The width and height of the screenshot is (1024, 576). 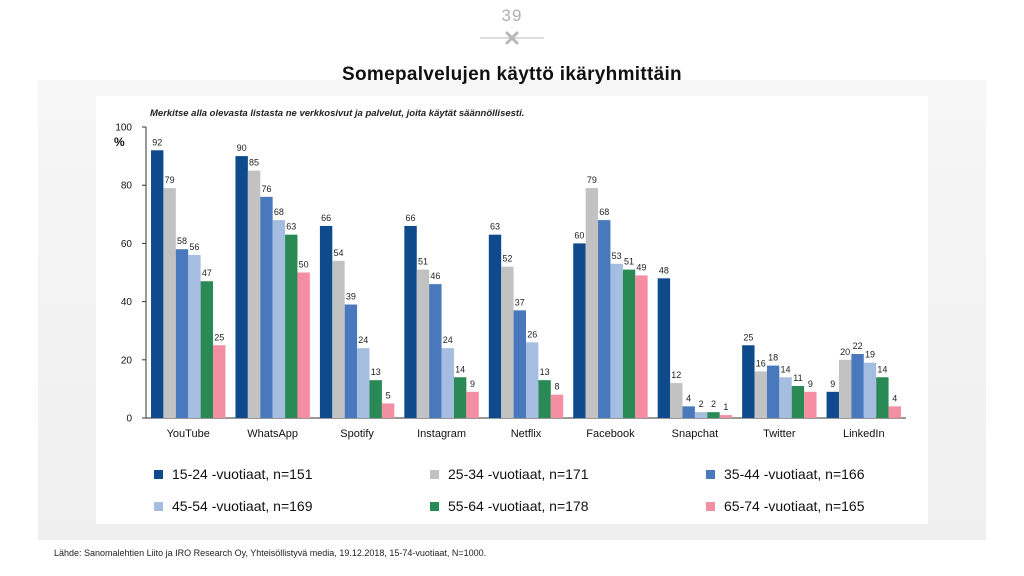 I want to click on bar-value-label: 52, so click(x=507, y=259).